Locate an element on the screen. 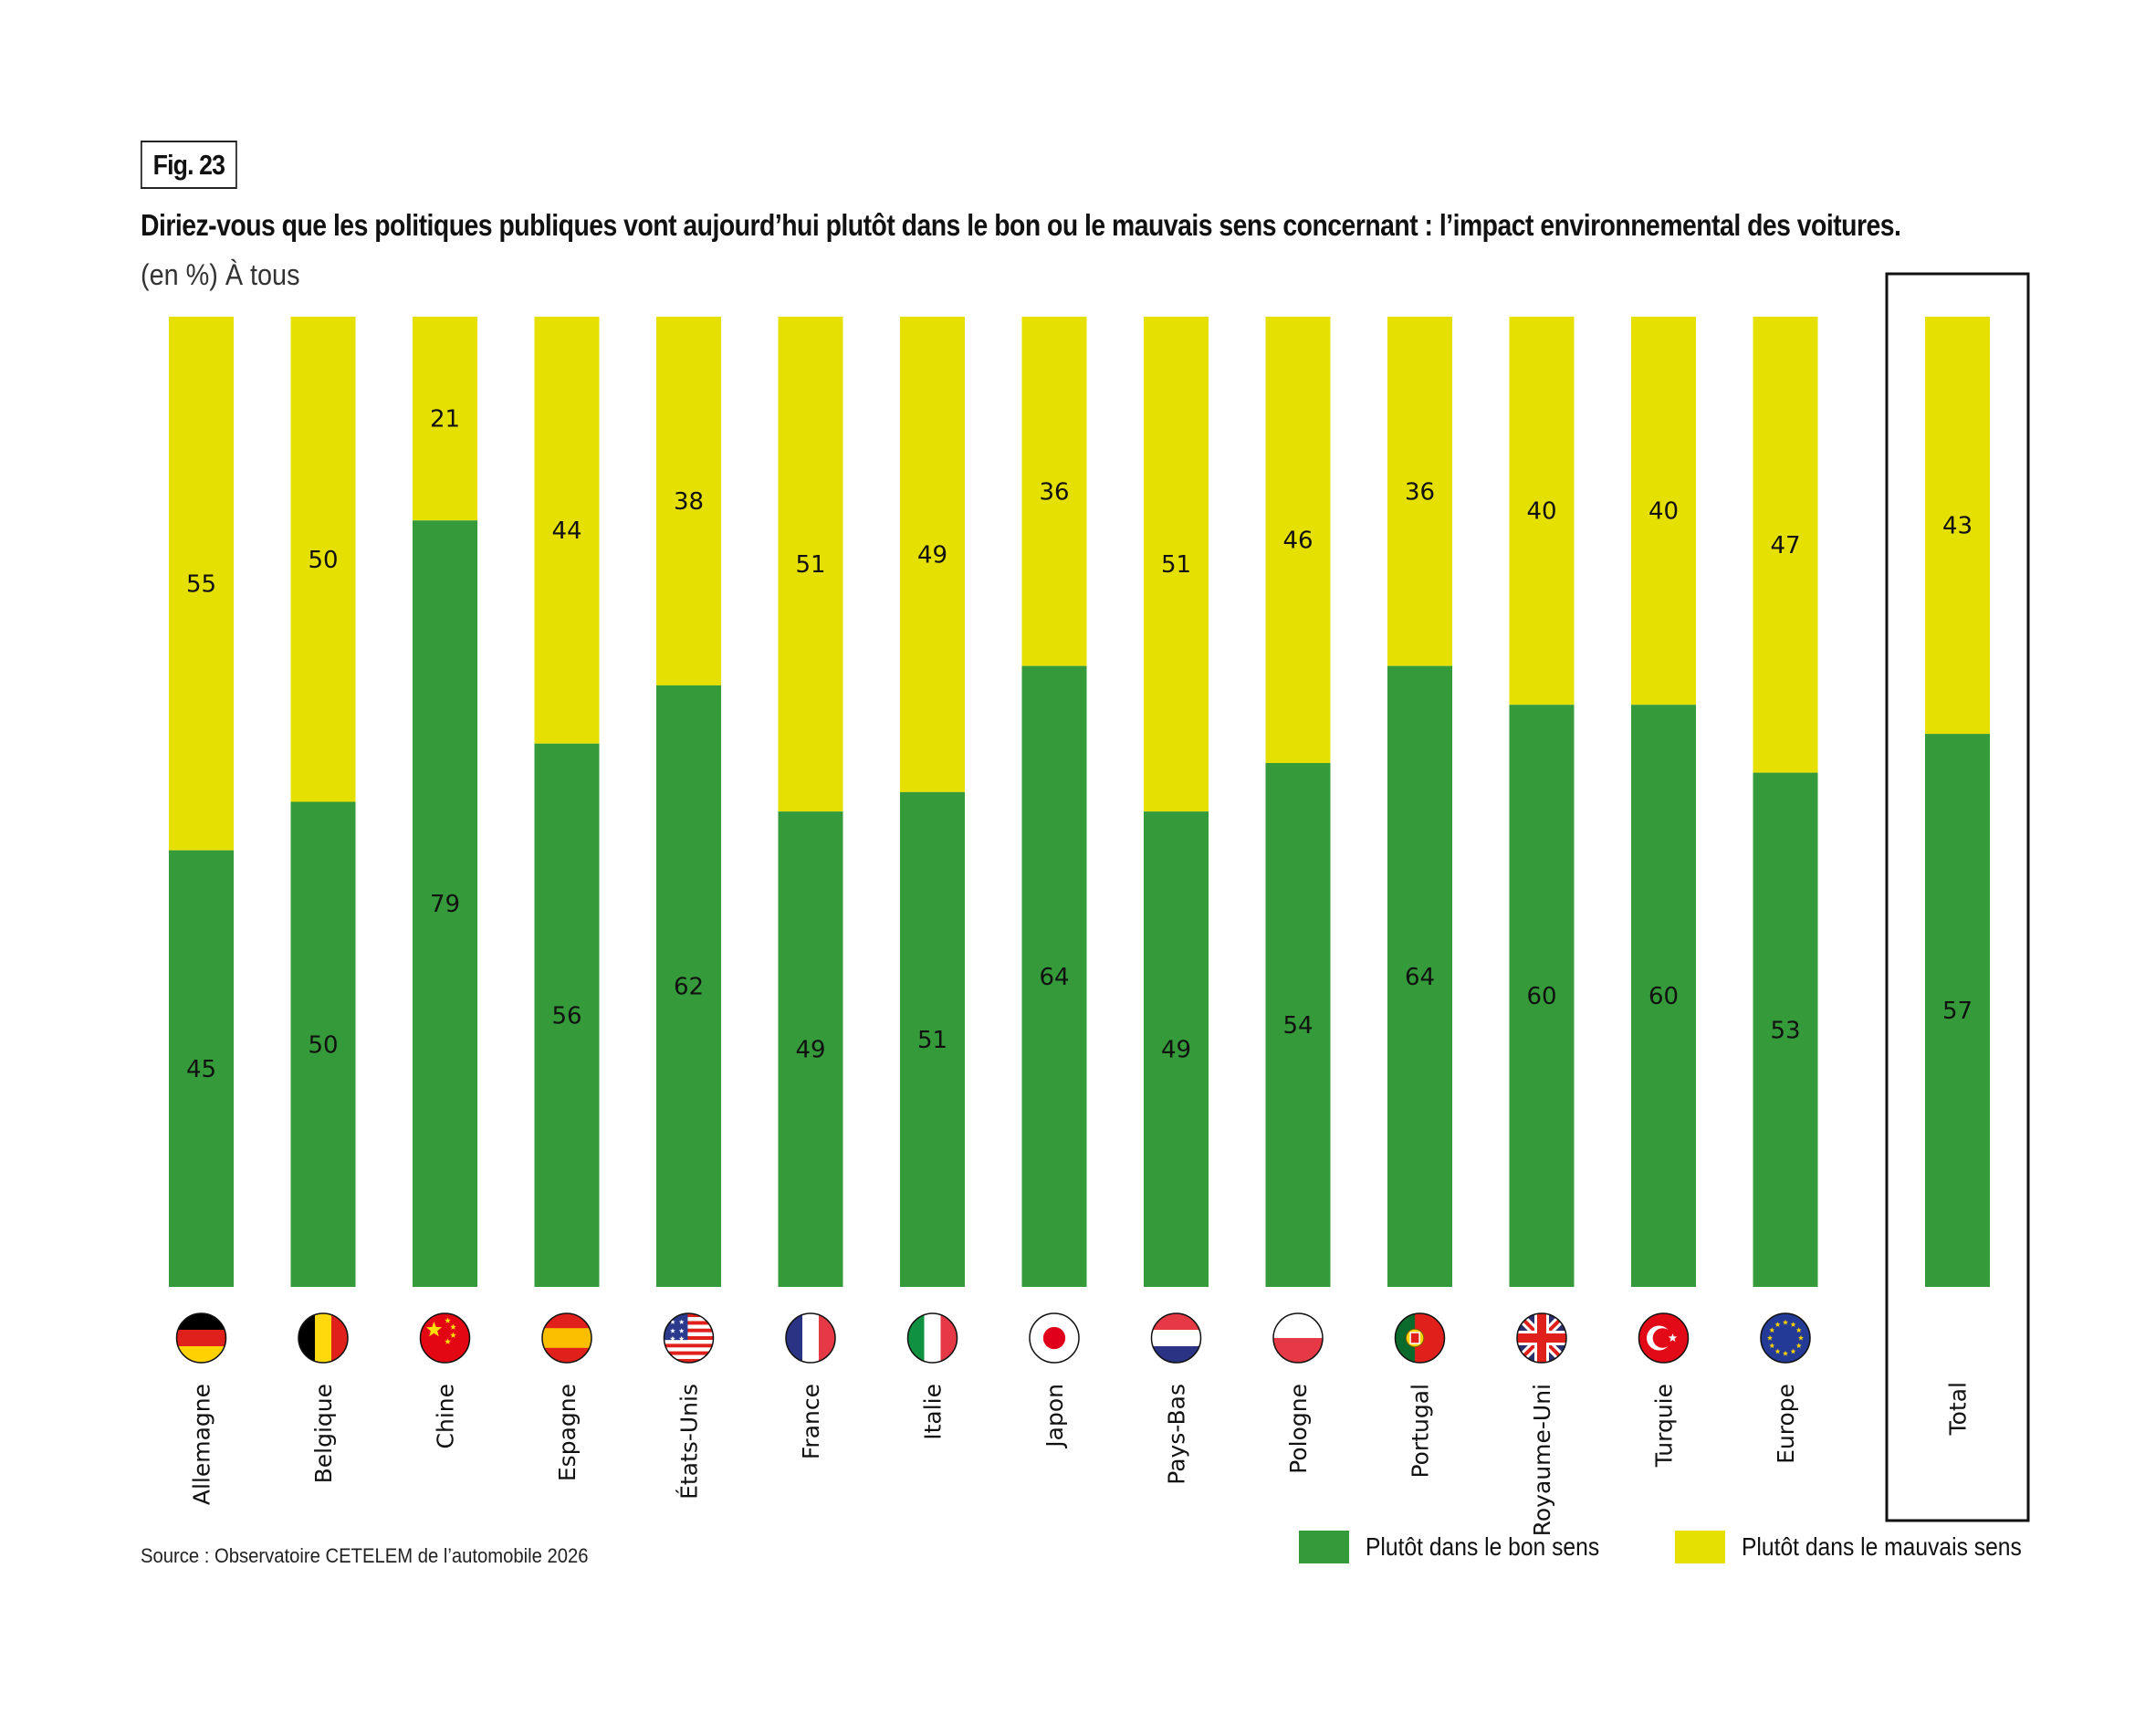 This screenshot has height=1725, width=2156. legend-item-bon-sens: Plutôt dans le bon sens is located at coordinates (1465, 1547).